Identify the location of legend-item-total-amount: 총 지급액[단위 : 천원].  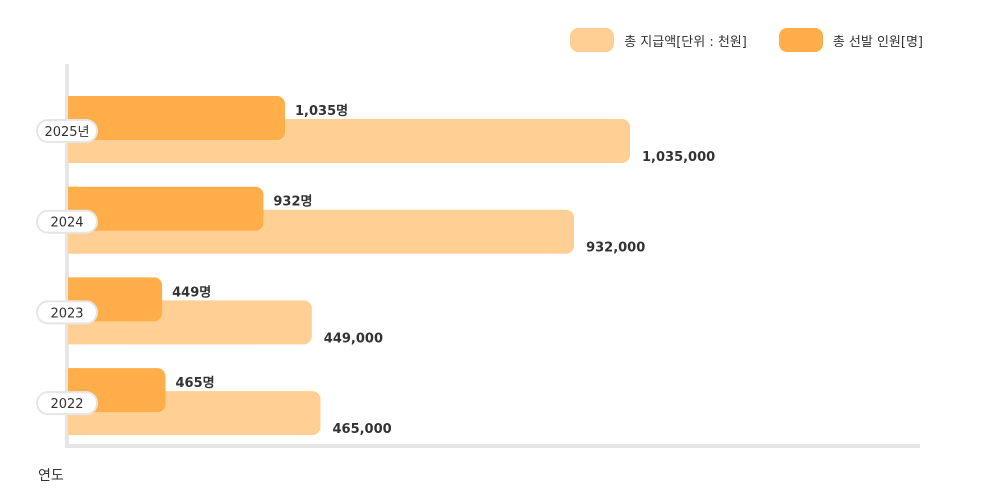
(658, 40).